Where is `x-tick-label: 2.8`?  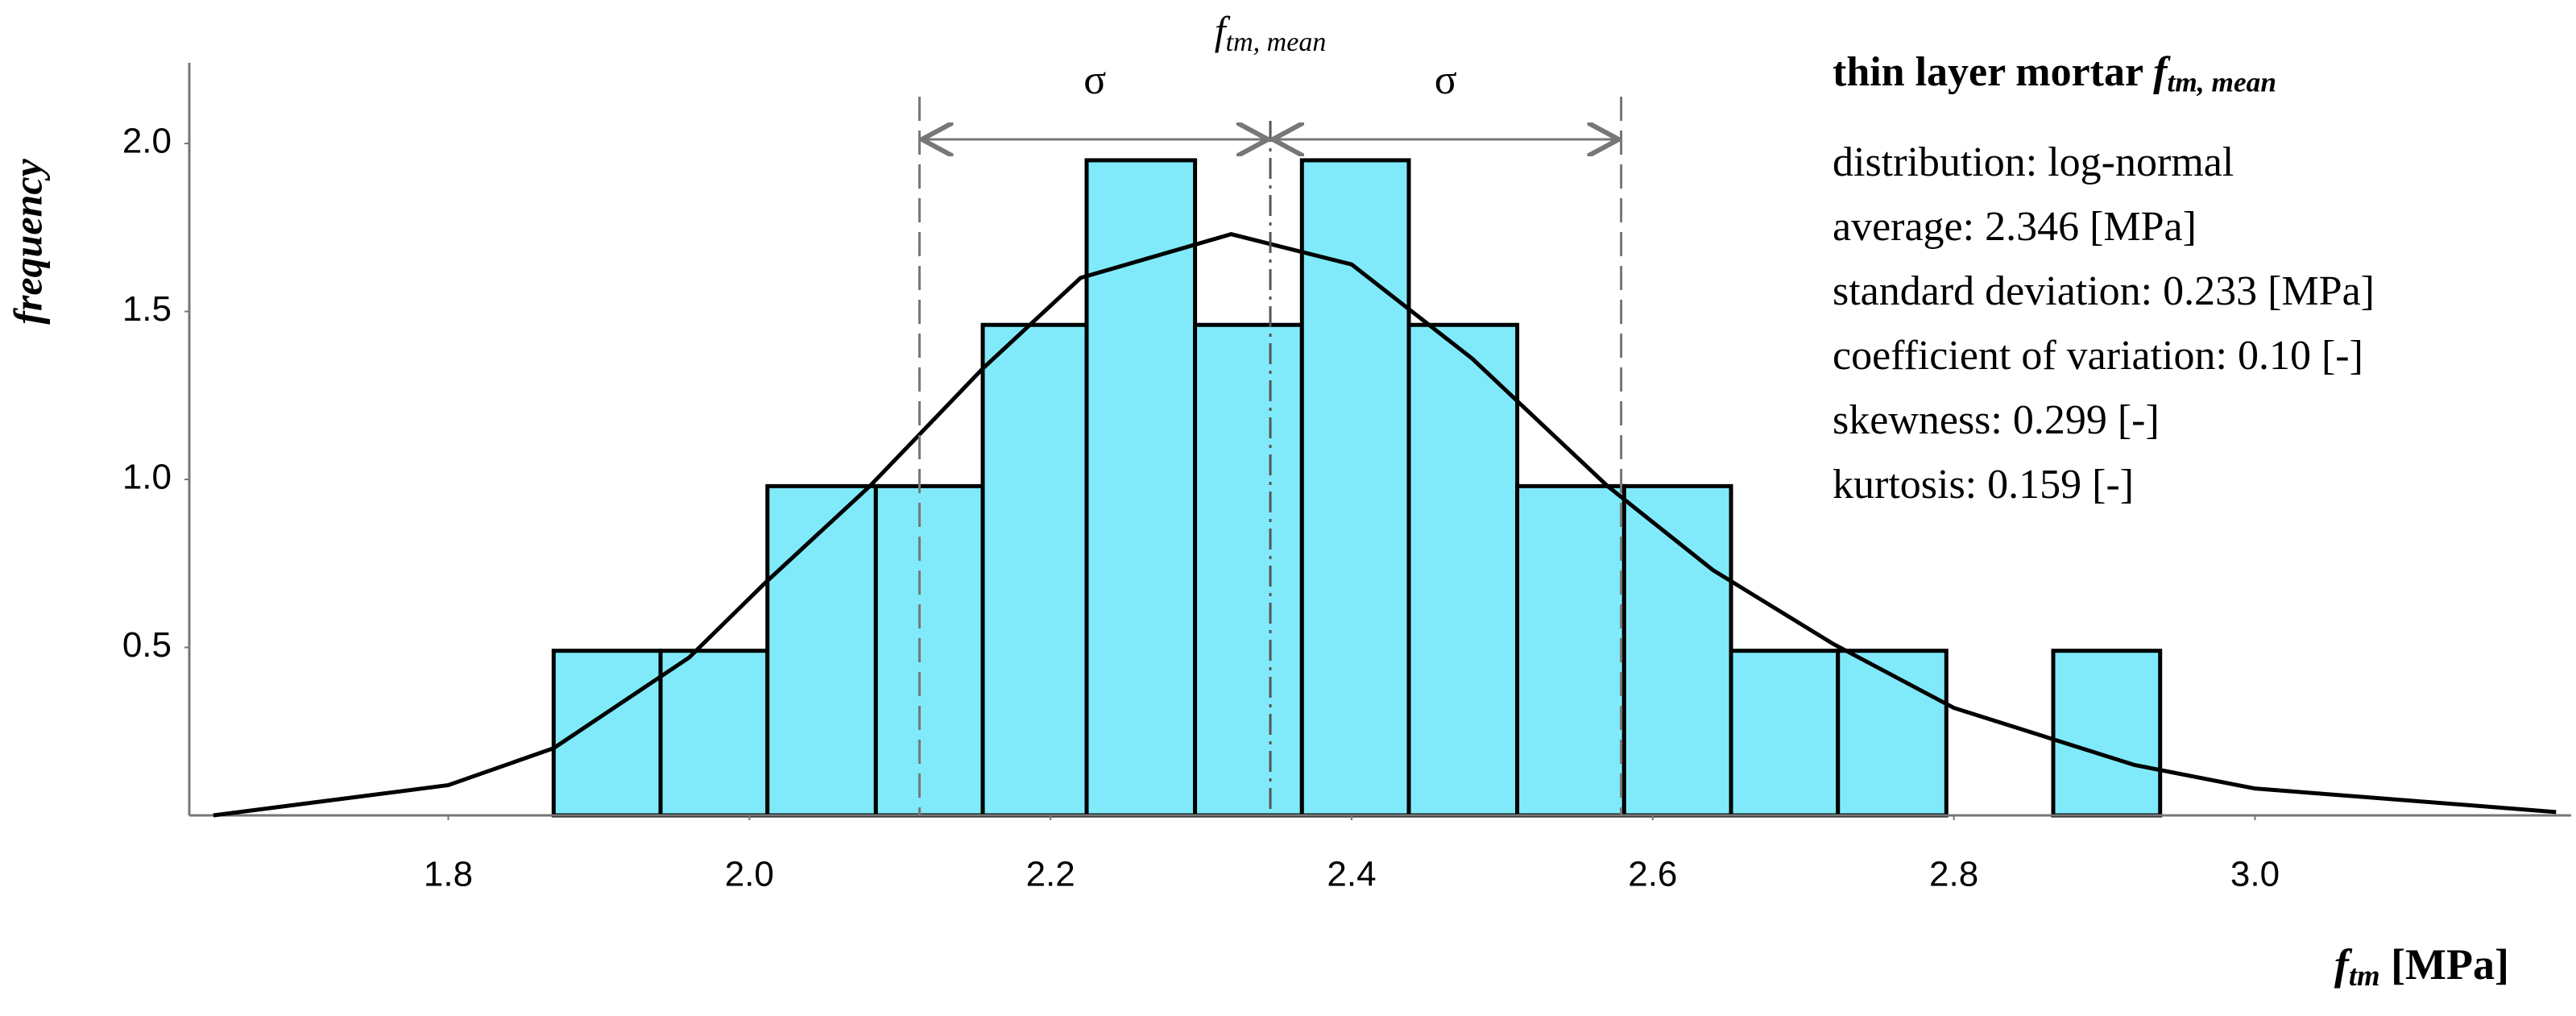 x-tick-label: 2.8 is located at coordinates (1953, 875).